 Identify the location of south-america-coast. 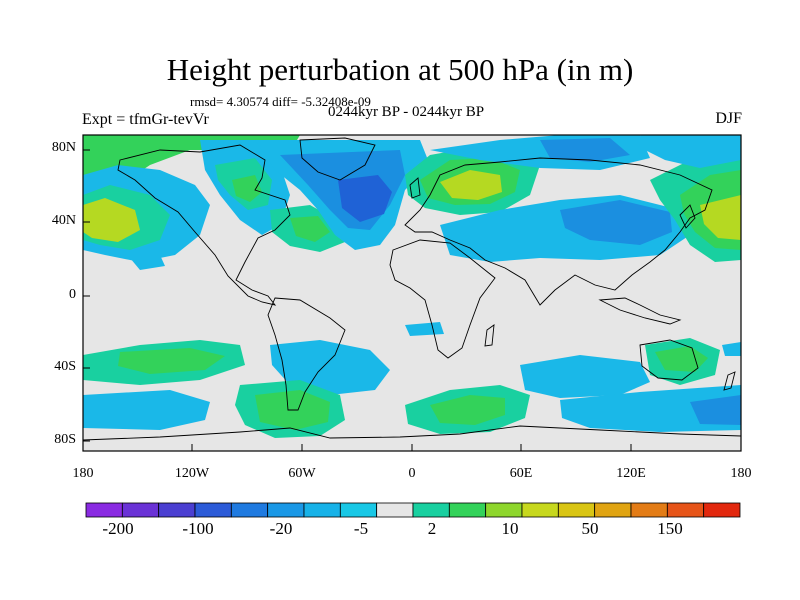
(306, 354).